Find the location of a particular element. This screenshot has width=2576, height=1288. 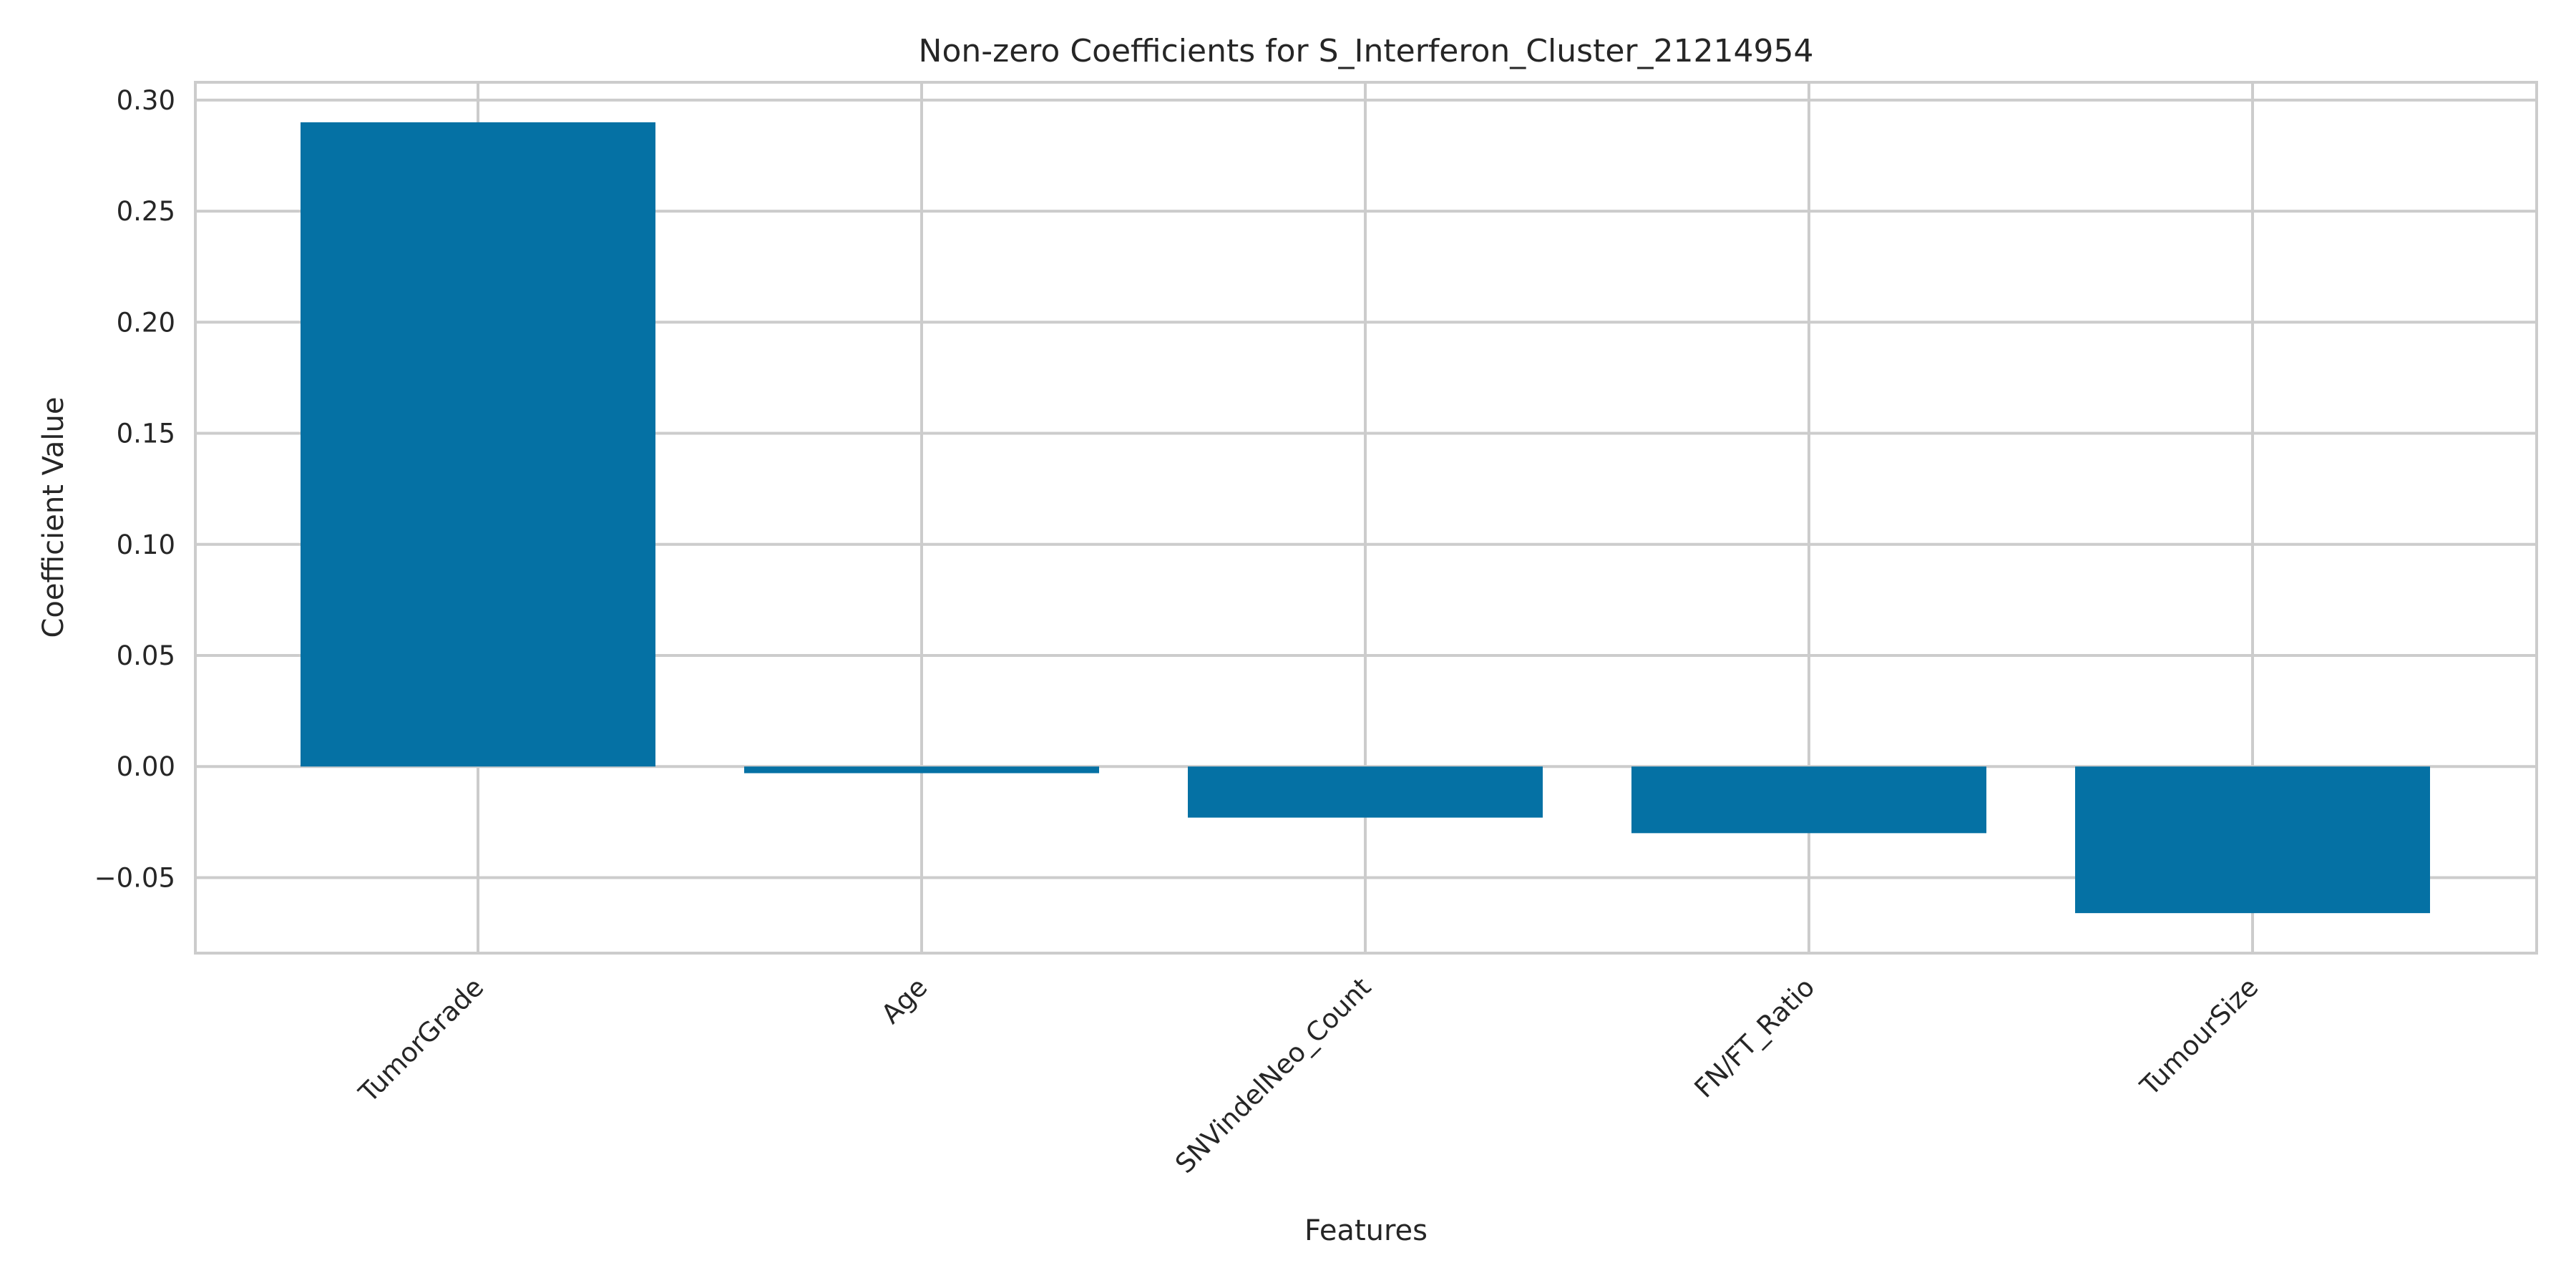

y-tick-label: 0.30 is located at coordinates (146, 100).